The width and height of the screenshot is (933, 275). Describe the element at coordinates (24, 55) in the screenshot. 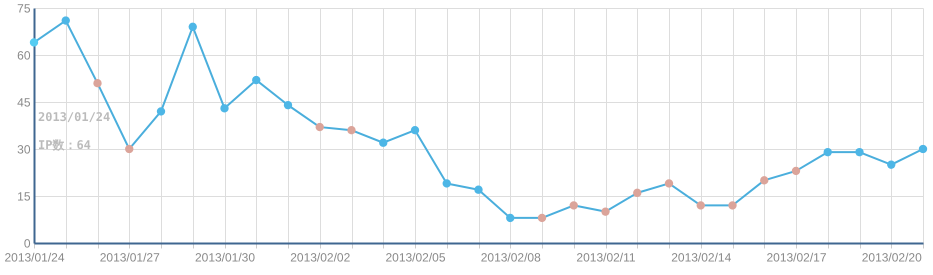

I see `y-tick-label: 60` at that location.